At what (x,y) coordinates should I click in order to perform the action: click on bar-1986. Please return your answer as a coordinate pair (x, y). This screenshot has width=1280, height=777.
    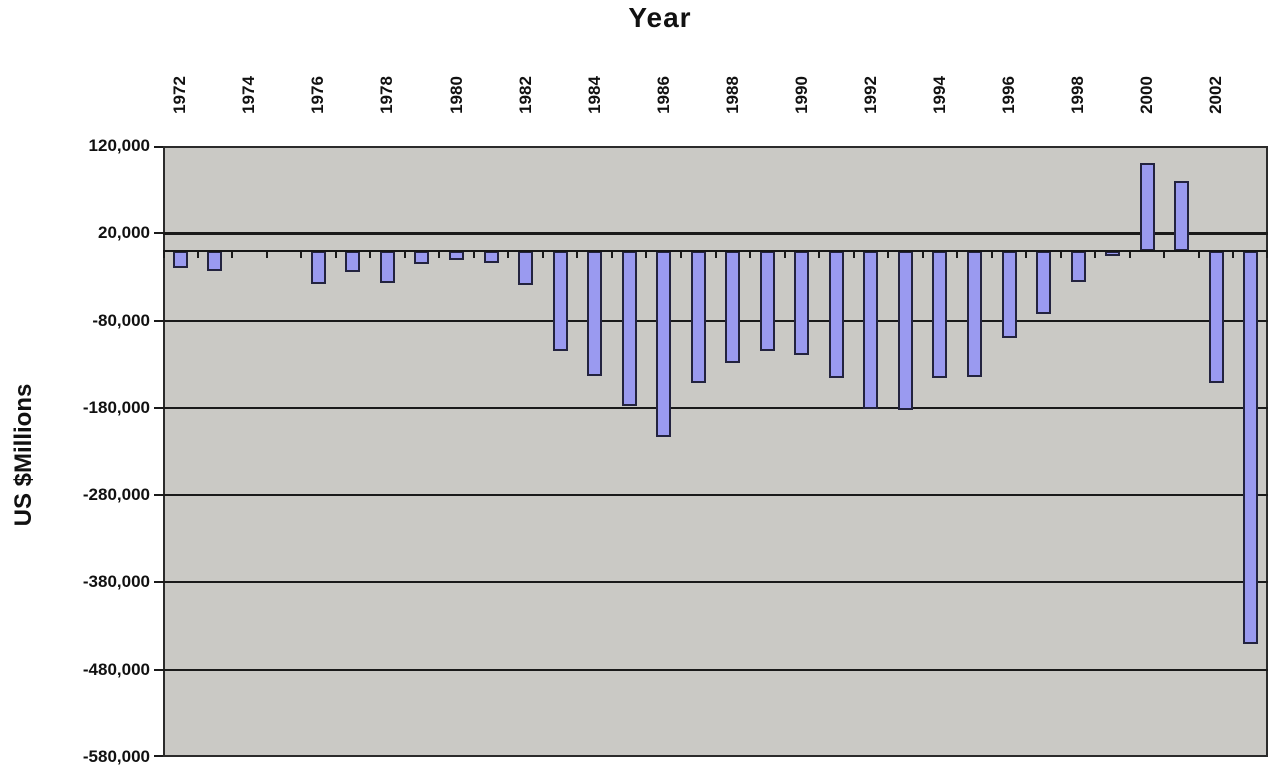
    Looking at the image, I should click on (664, 343).